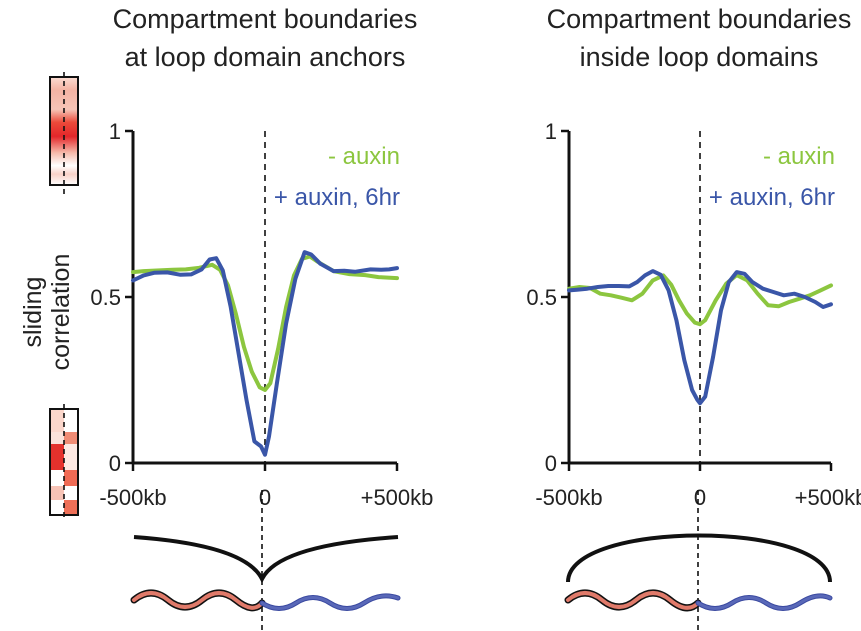 The height and width of the screenshot is (631, 861). I want to click on loop-diagram-left, so click(265, 560).